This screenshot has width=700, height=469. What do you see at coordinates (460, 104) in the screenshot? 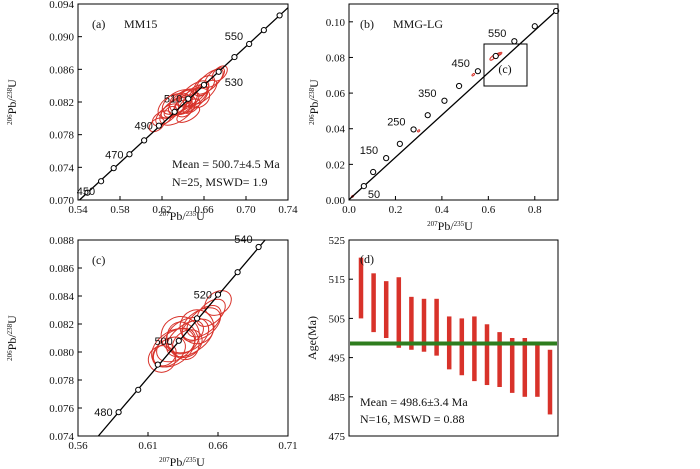
I see `concordia-points: 50 150 250 350 450 550` at bounding box center [460, 104].